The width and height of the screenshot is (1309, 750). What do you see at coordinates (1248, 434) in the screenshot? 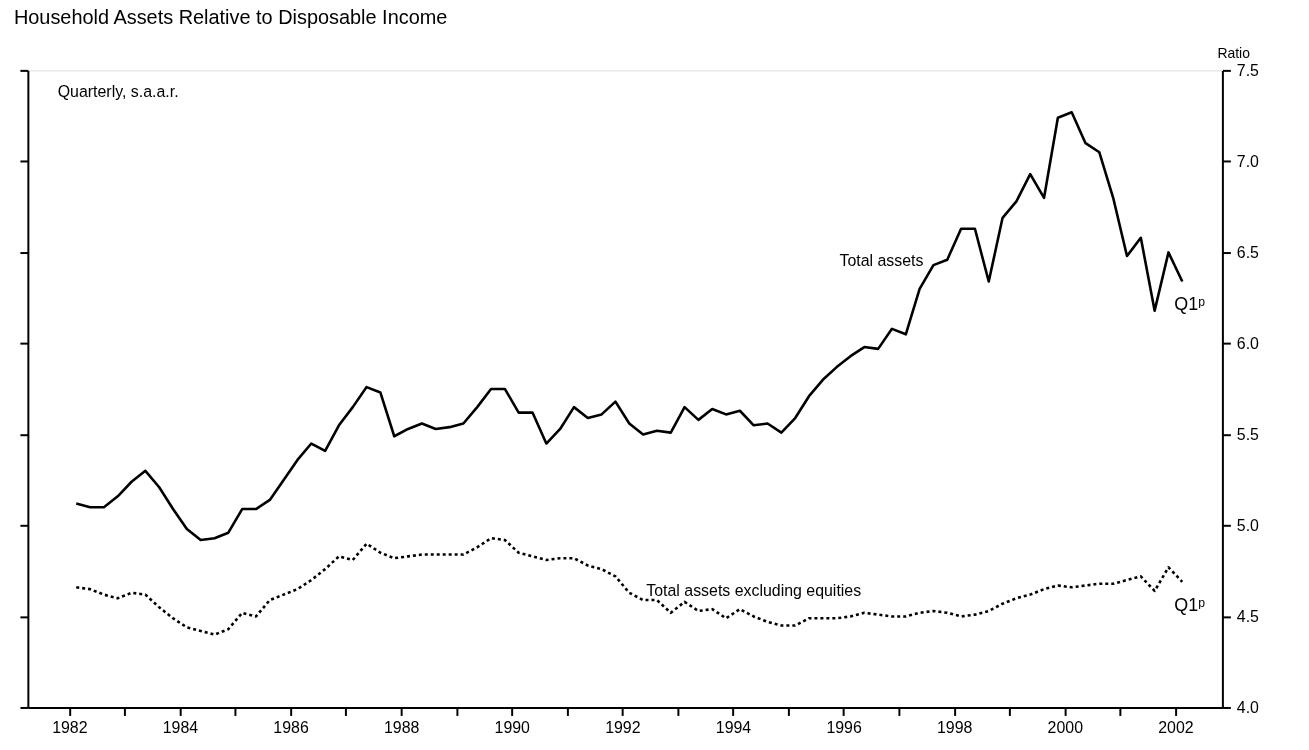
I see `y-tick-label: 5.5` at bounding box center [1248, 434].